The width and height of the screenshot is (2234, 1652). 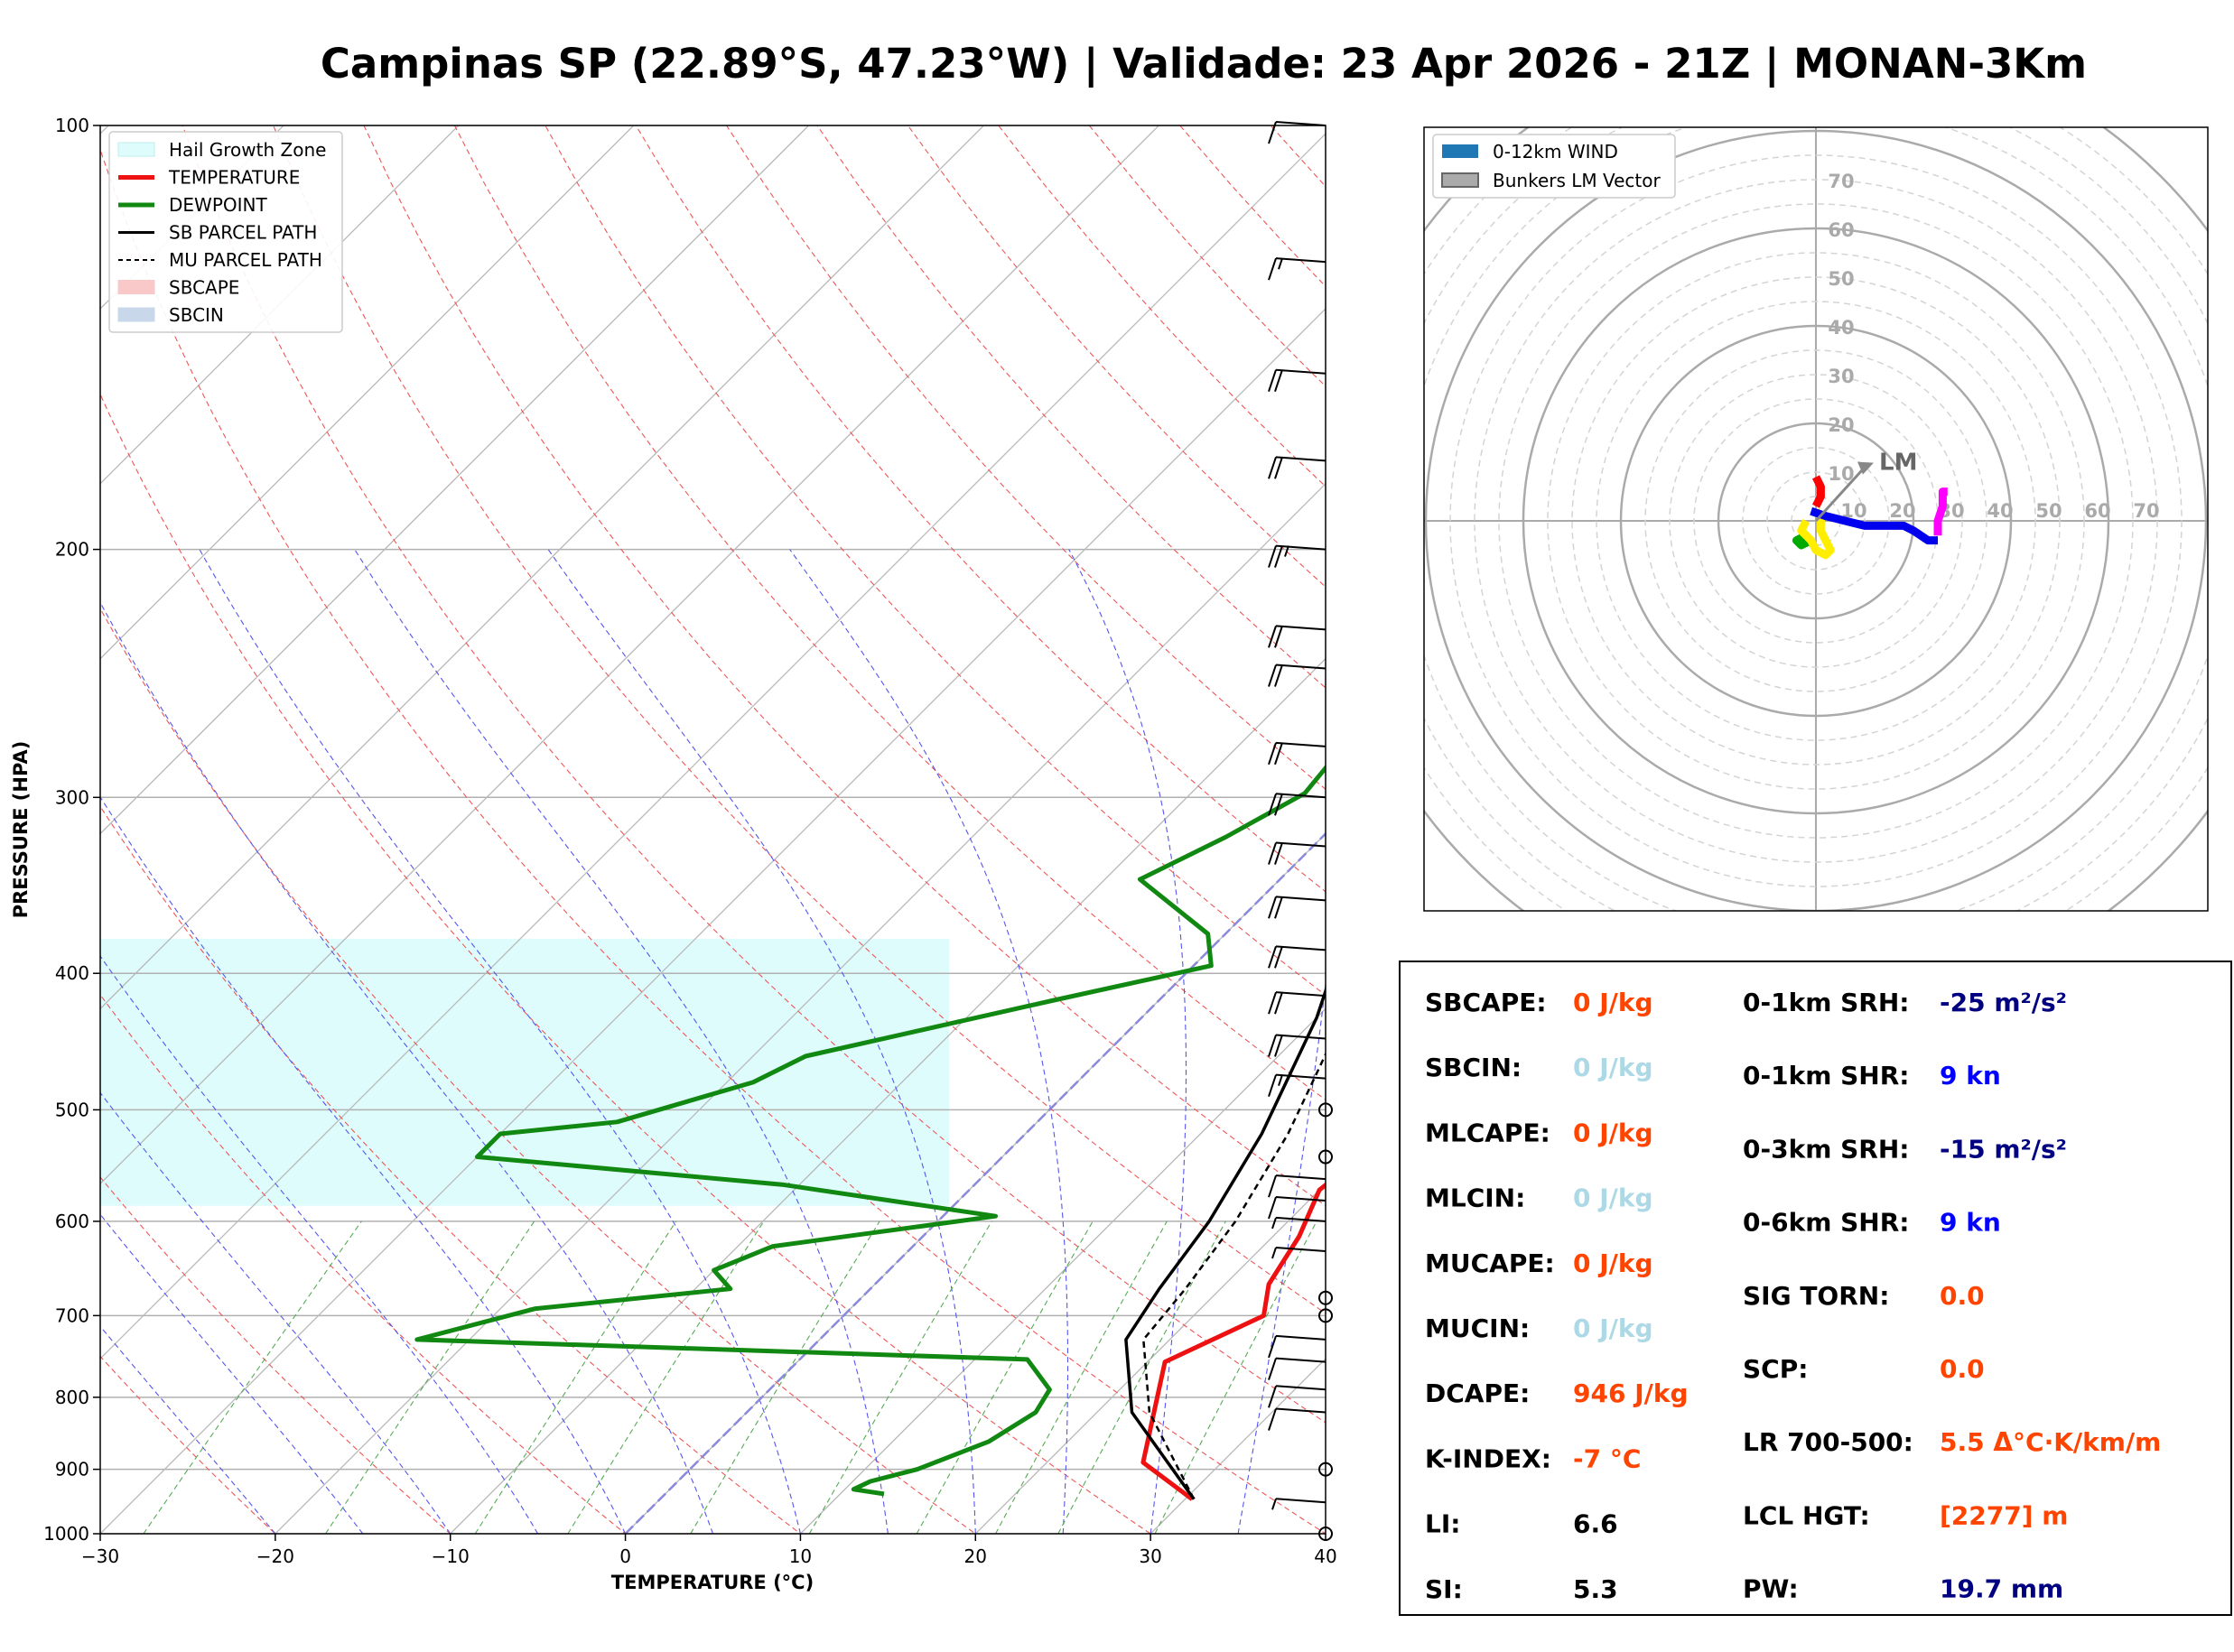 What do you see at coordinates (975, 1182) in the screenshot?
I see `freezing-isotherm` at bounding box center [975, 1182].